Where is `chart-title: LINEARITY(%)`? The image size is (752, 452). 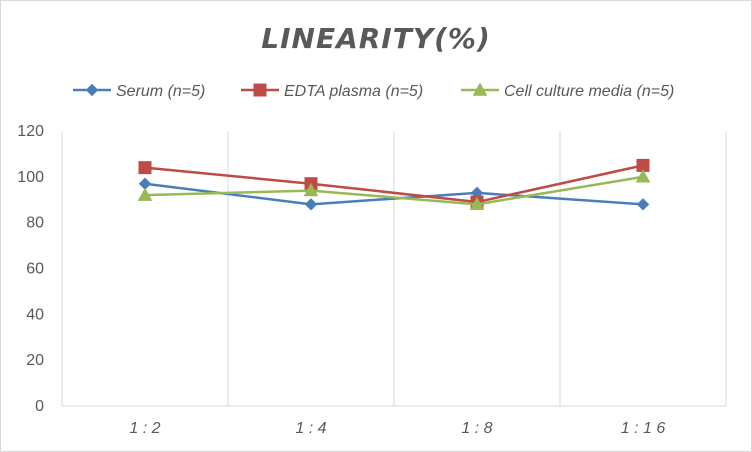
chart-title: LINEARITY(%) is located at coordinates (376, 38).